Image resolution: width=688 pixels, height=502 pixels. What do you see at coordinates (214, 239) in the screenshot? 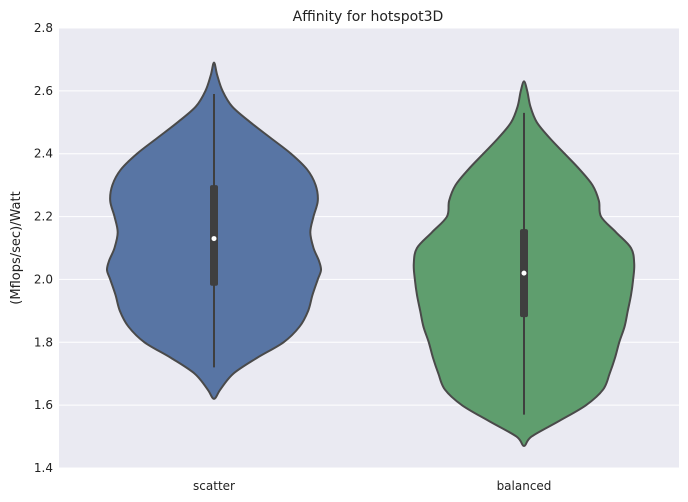
I see `median-point-scatter` at bounding box center [214, 239].